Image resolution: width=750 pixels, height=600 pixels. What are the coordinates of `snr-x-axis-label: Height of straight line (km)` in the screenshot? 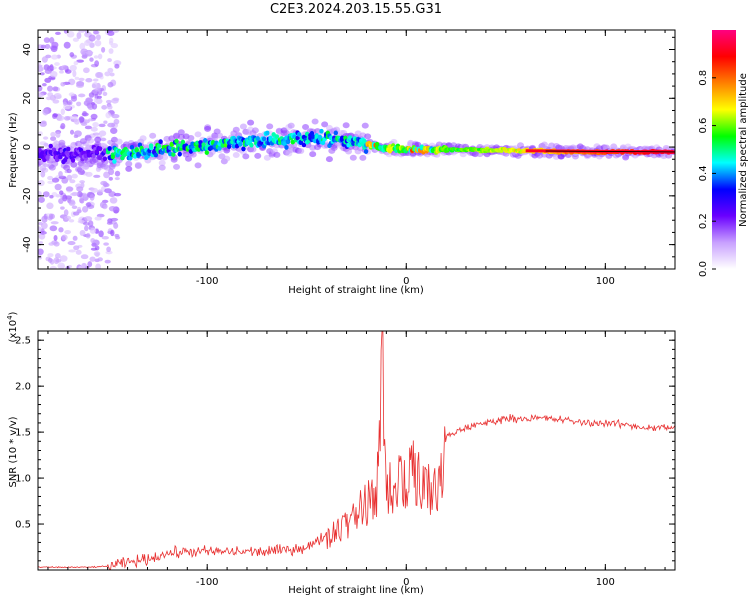 It's located at (356, 590).